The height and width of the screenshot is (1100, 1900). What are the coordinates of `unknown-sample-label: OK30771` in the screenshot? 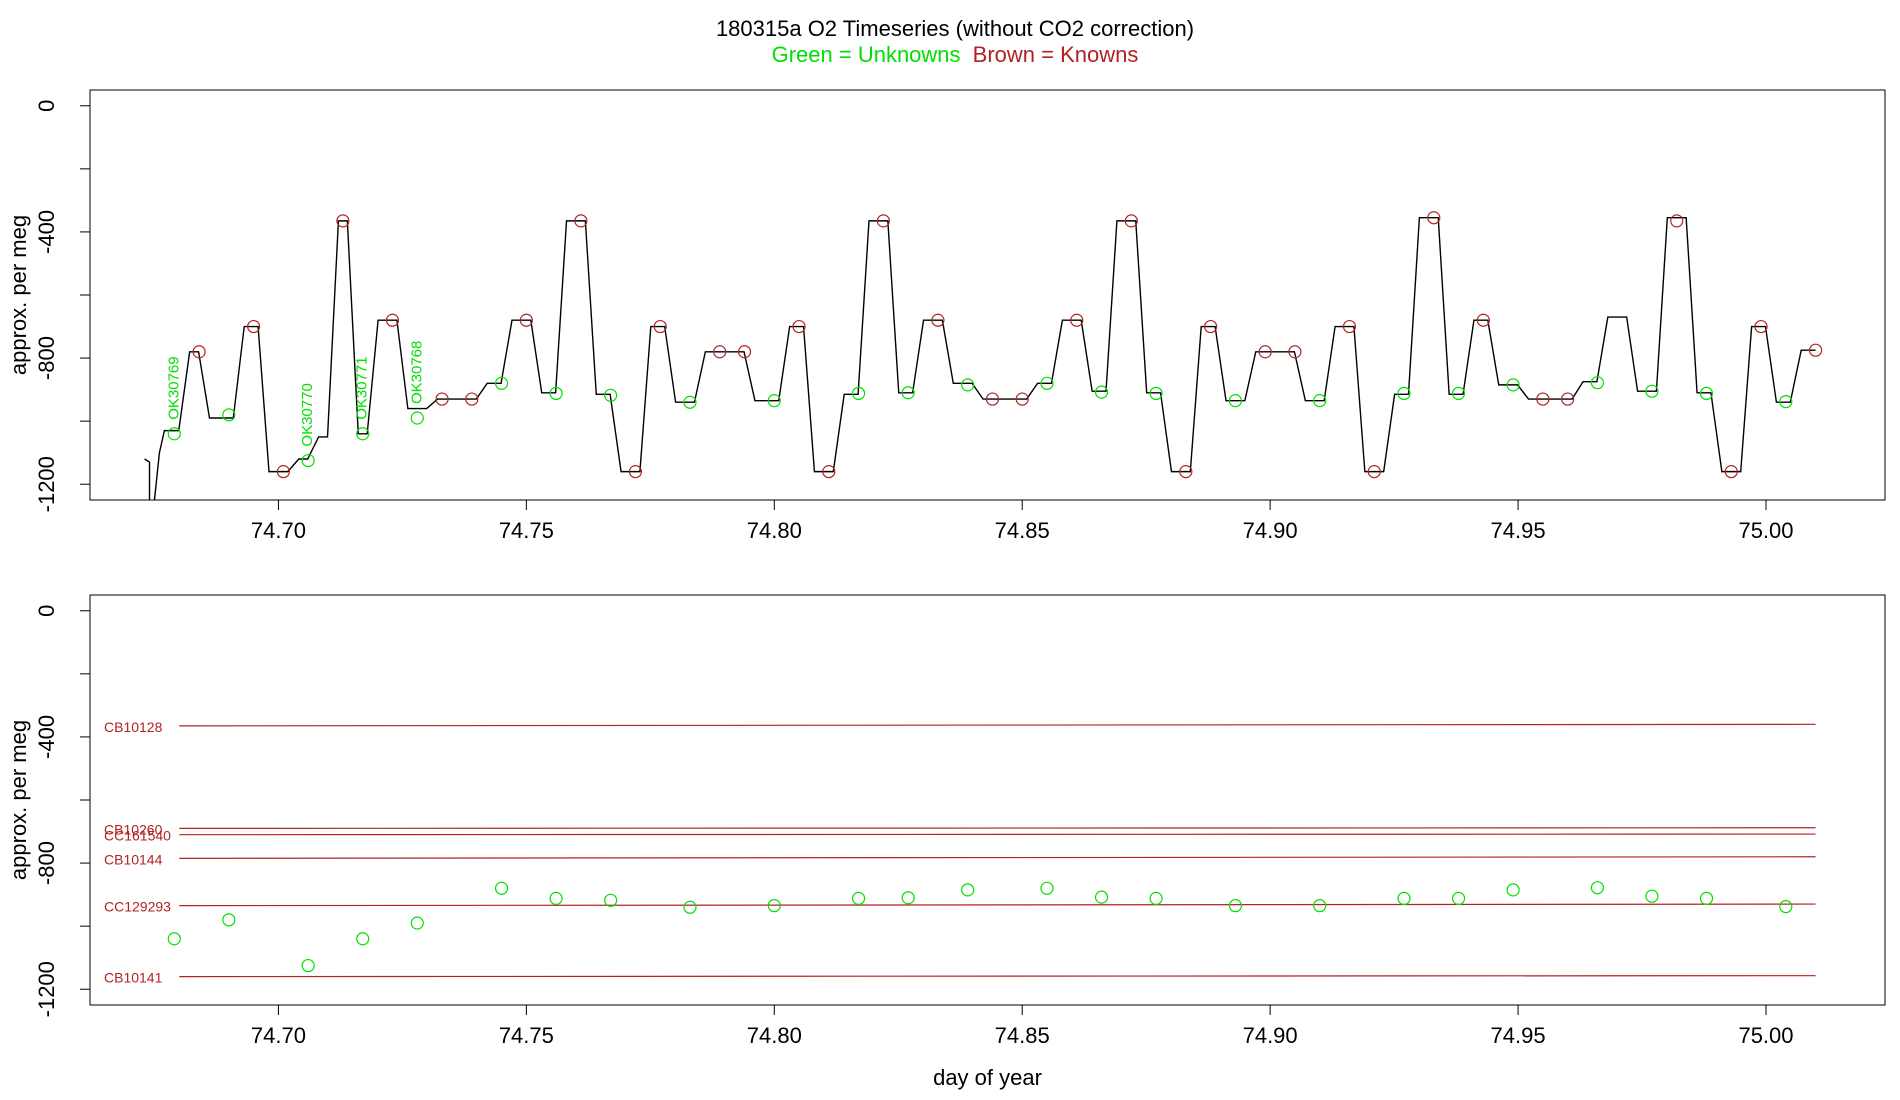 It's located at (362, 387).